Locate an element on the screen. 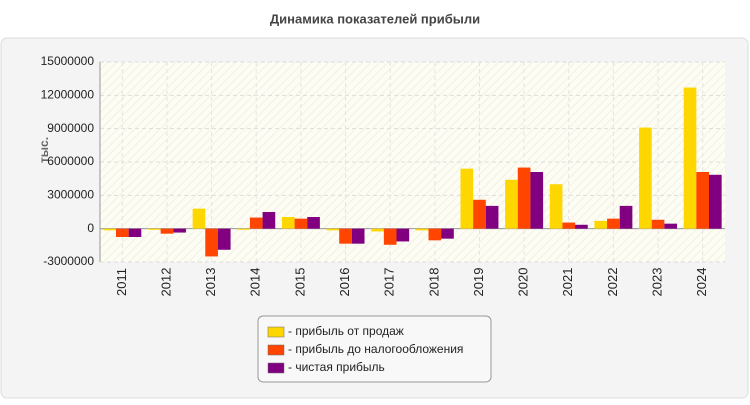 The width and height of the screenshot is (750, 405). x-tick-label: 2020 is located at coordinates (523, 282).